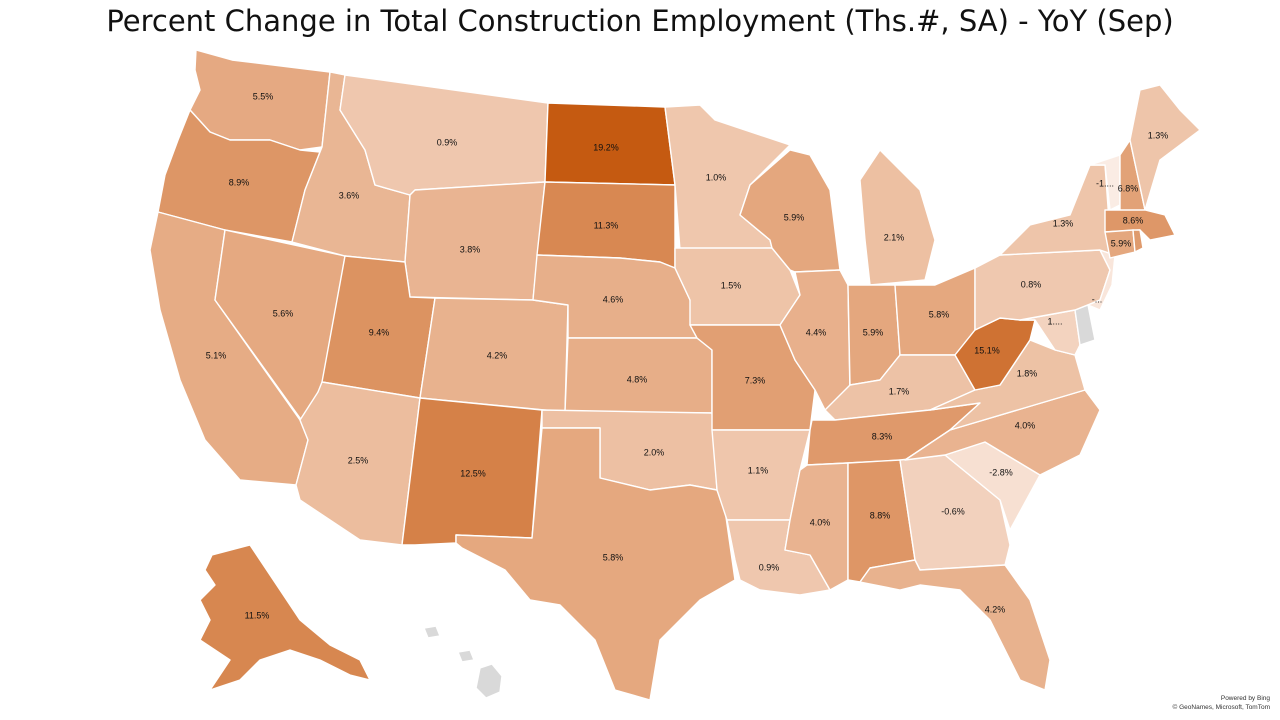  What do you see at coordinates (489, 681) in the screenshot?
I see `state-HI-big` at bounding box center [489, 681].